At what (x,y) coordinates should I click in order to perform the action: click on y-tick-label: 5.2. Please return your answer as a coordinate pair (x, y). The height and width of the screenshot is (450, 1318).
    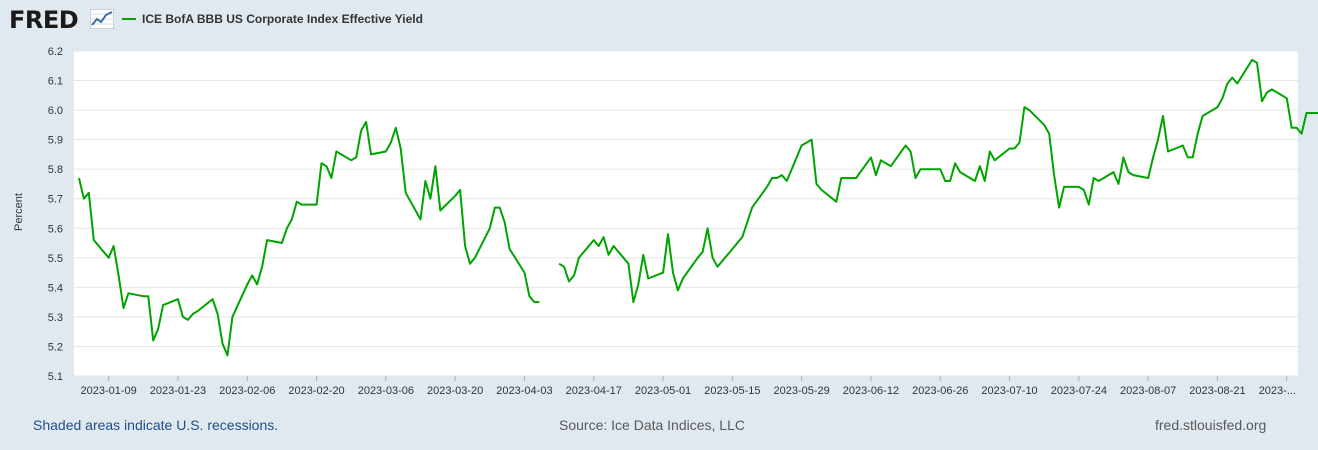
    Looking at the image, I should click on (55, 347).